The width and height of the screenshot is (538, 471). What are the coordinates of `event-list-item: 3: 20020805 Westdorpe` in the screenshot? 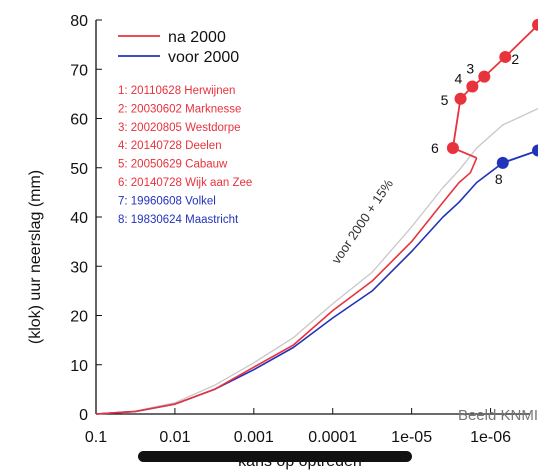 It's located at (179, 128).